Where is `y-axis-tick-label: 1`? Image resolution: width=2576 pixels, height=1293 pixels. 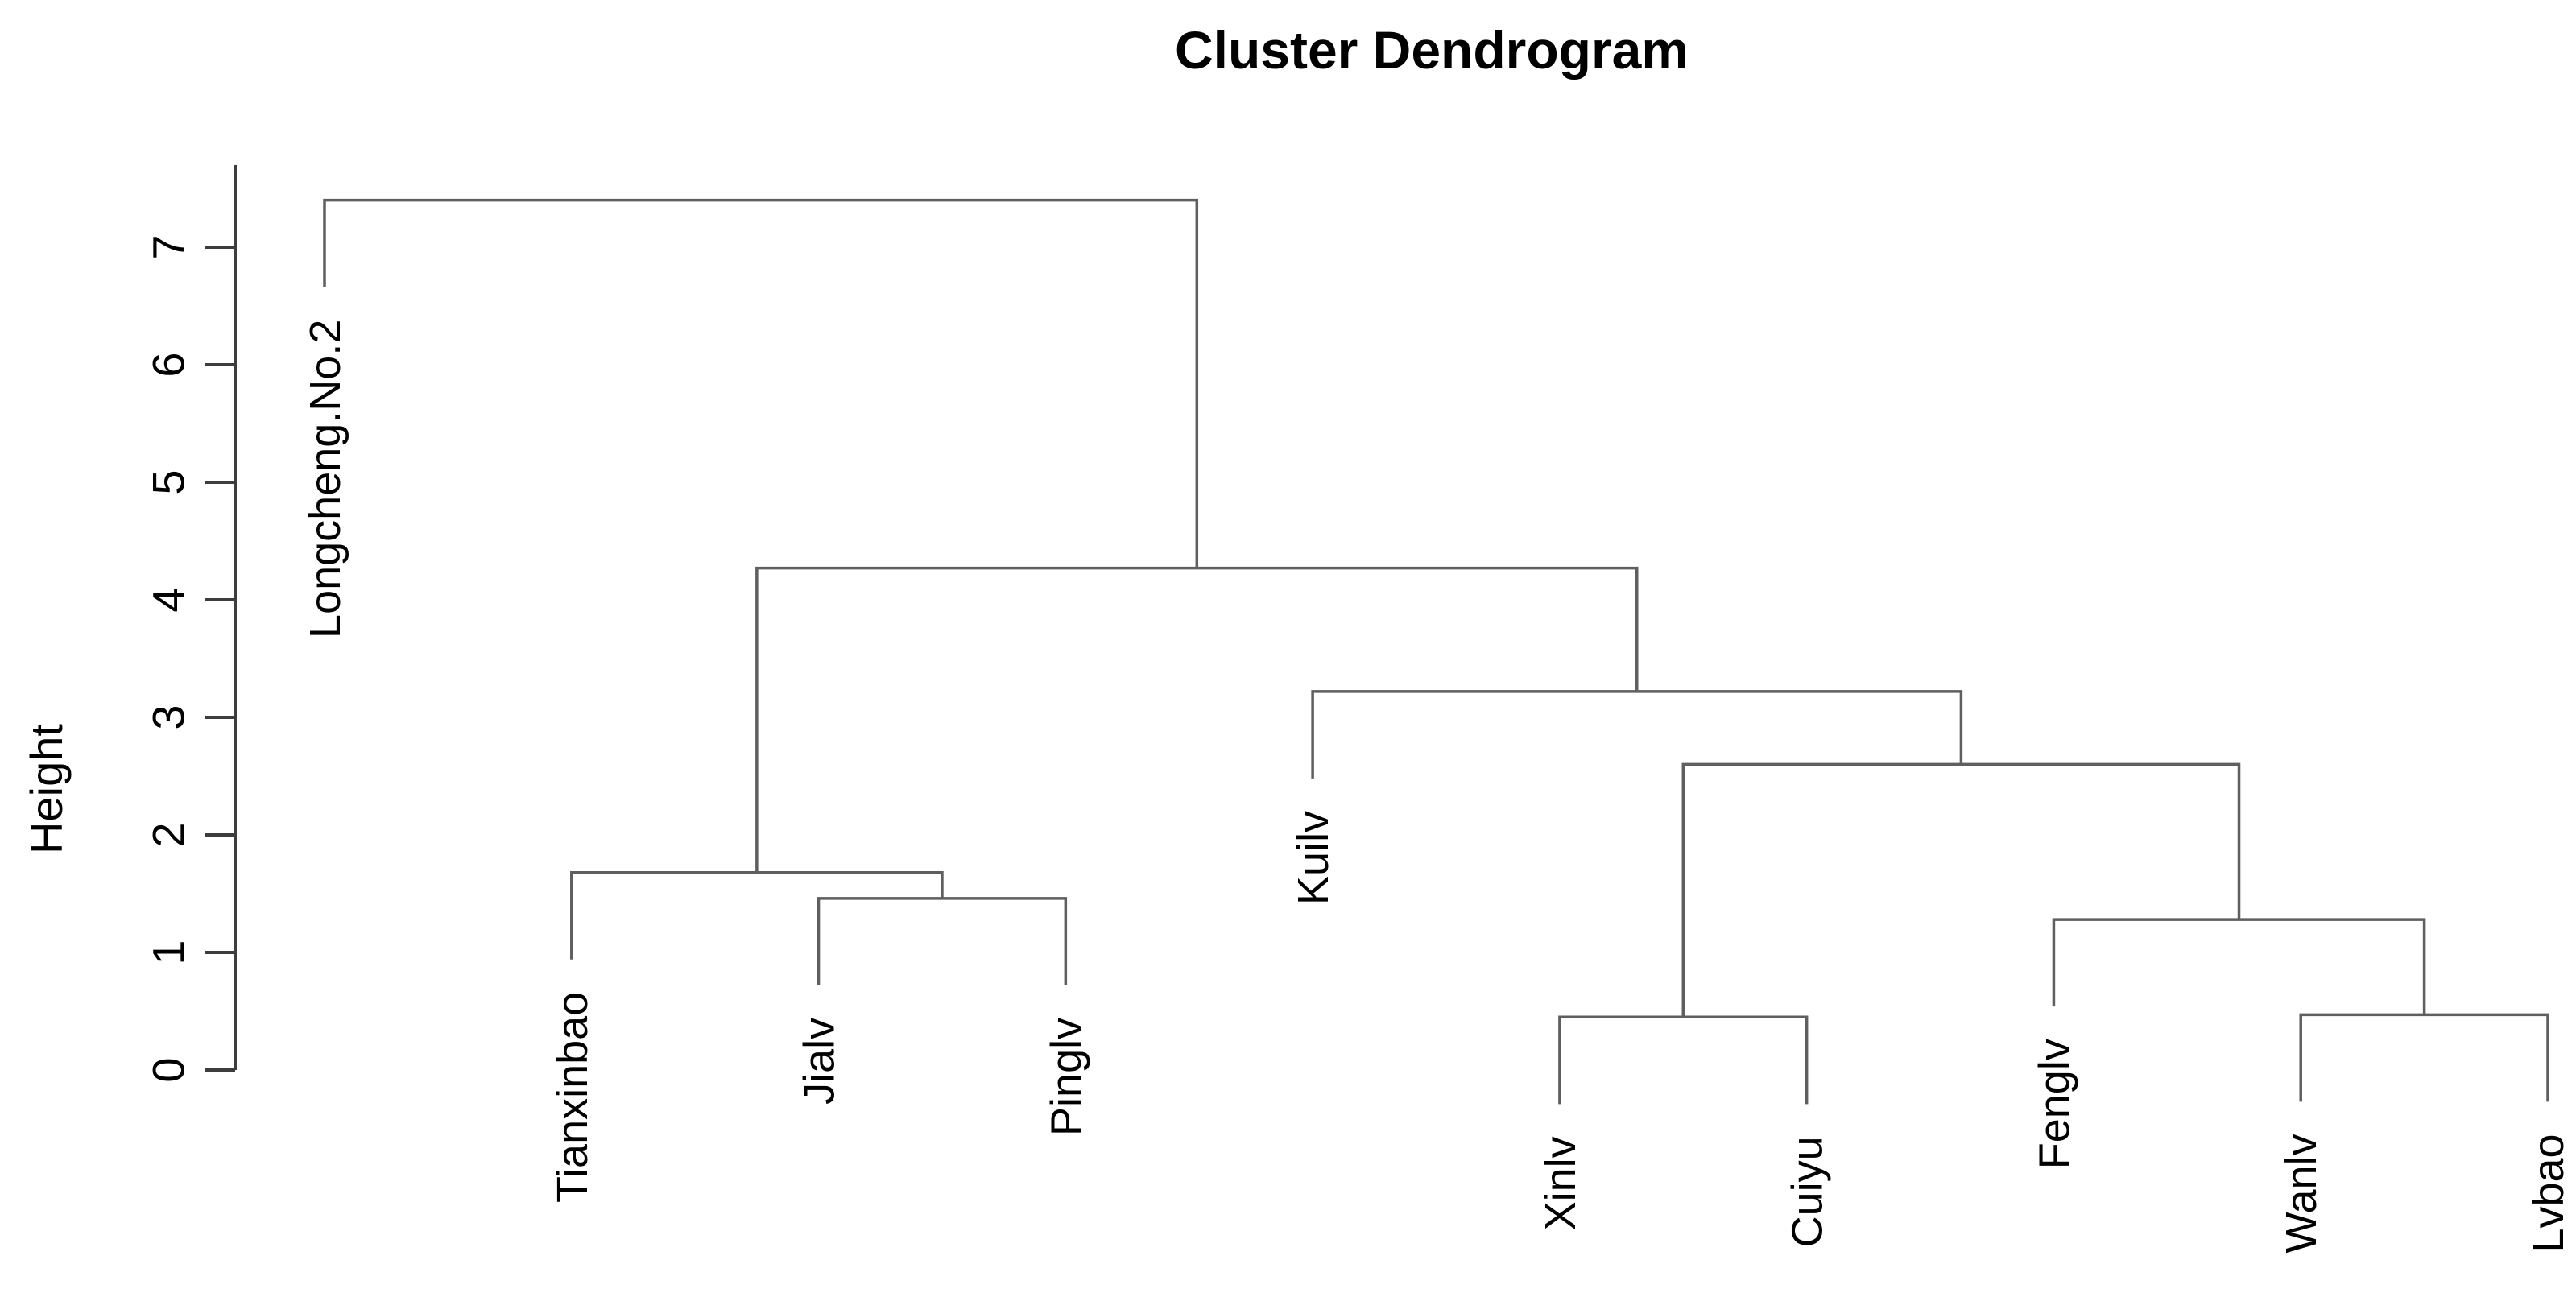 y-axis-tick-label: 1 is located at coordinates (169, 952).